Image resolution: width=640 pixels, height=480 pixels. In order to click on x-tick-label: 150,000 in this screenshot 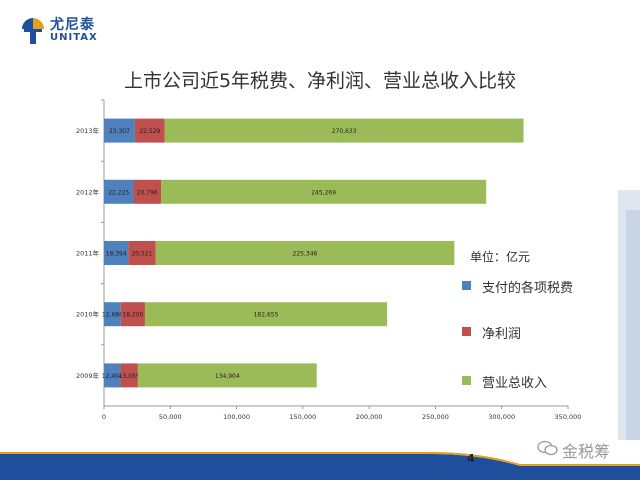, I will do `click(302, 417)`.